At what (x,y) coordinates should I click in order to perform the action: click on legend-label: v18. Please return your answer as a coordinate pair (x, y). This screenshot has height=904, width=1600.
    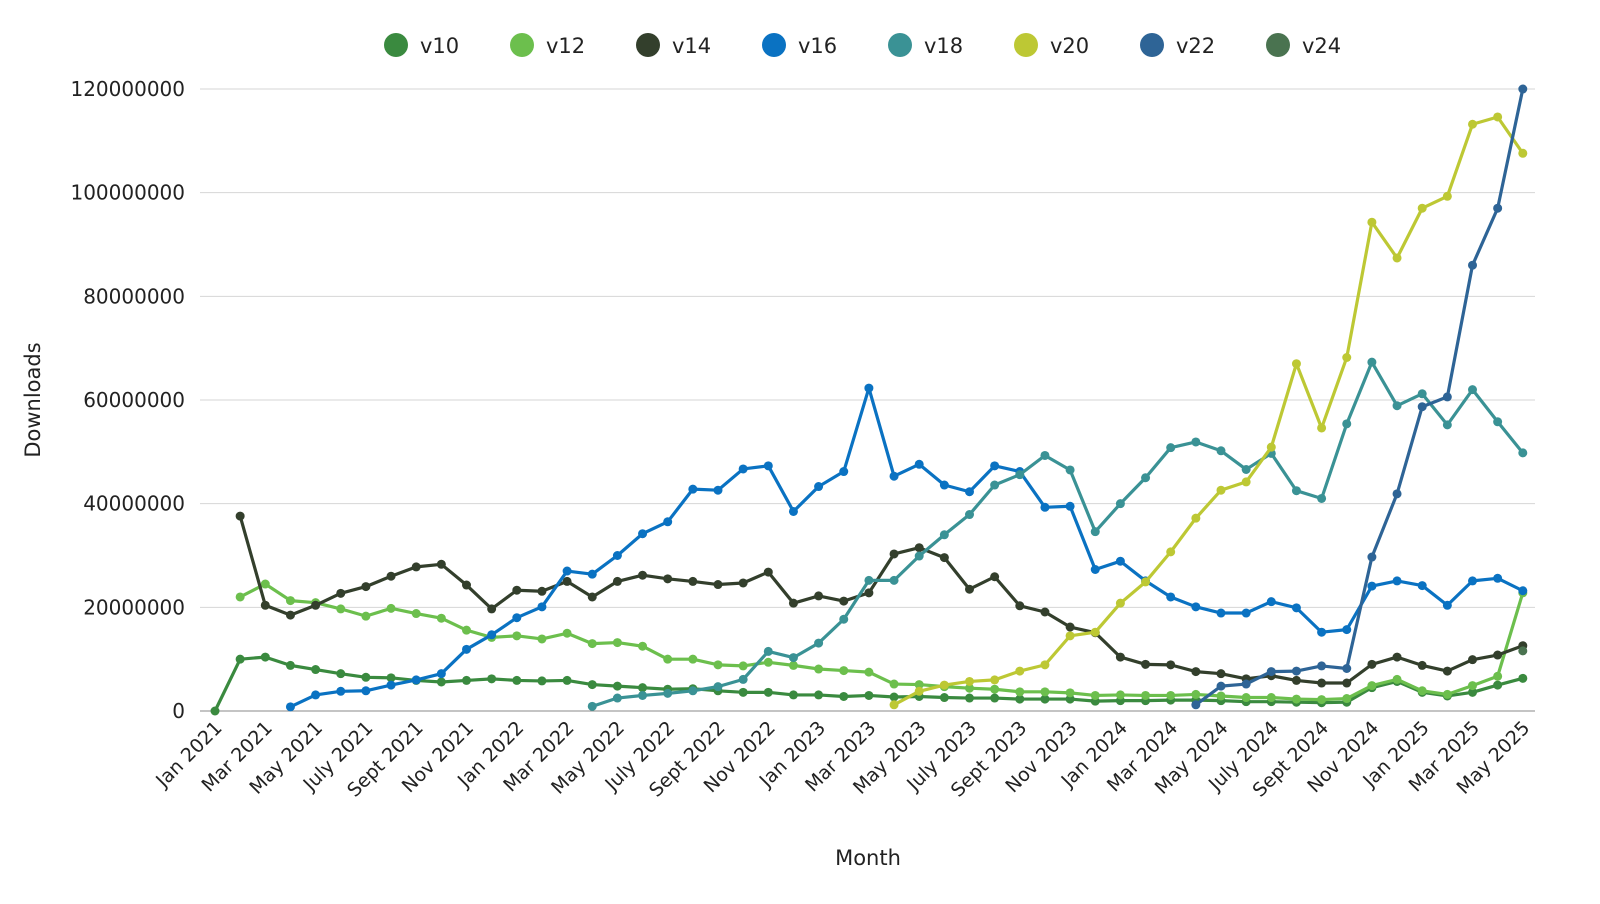
    Looking at the image, I should click on (943, 46).